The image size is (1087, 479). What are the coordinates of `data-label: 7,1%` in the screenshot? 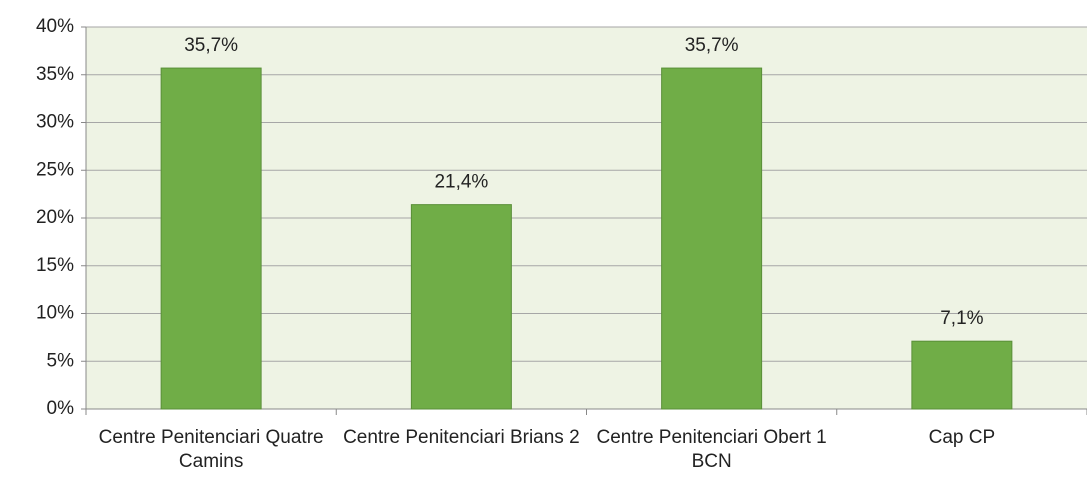 It's located at (961, 318).